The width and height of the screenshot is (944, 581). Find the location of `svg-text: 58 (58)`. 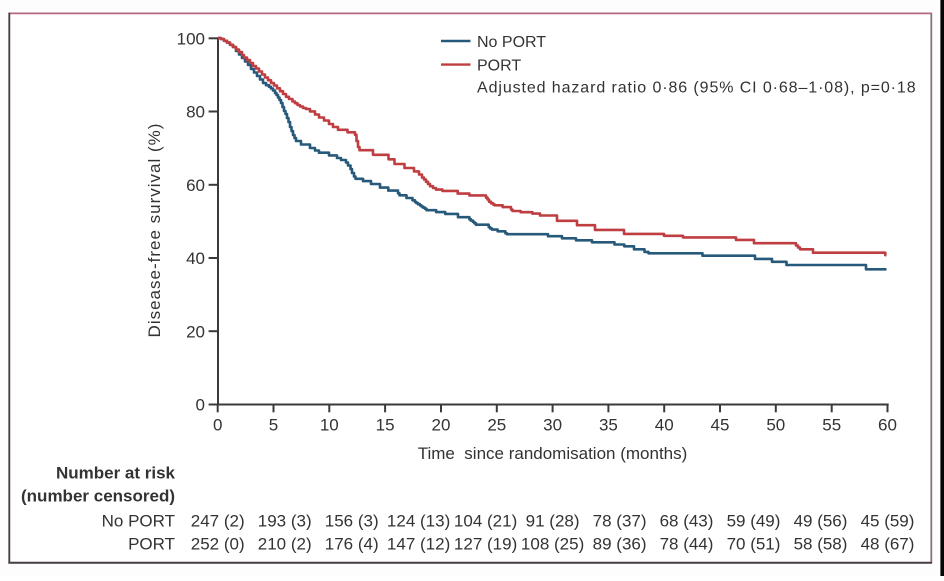

svg-text: 58 (58) is located at coordinates (821, 543).